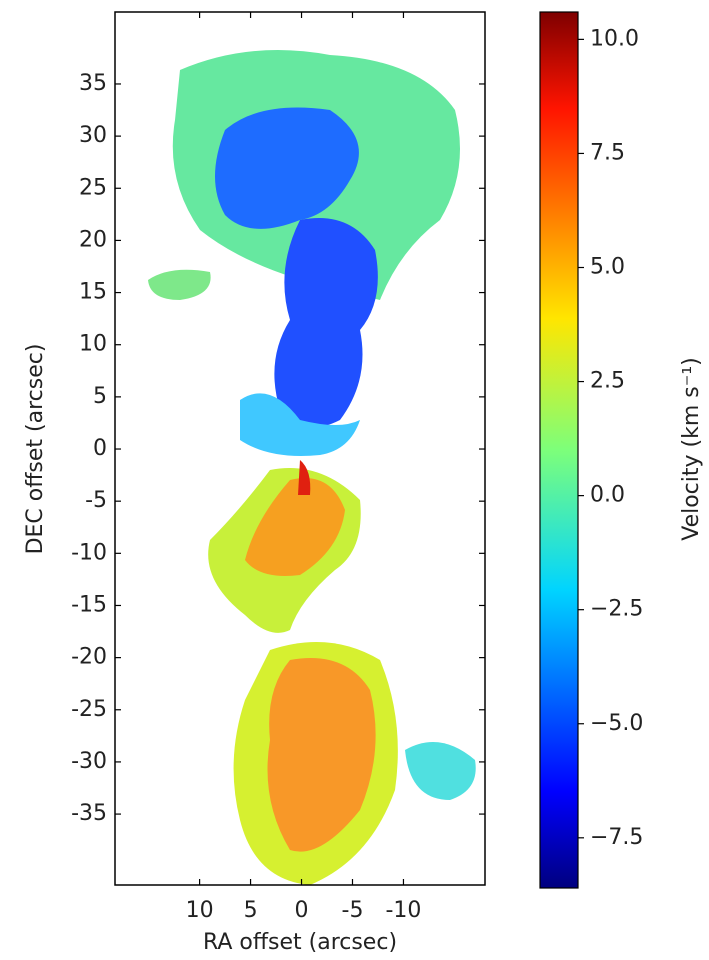 The height and width of the screenshot is (960, 709). Describe the element at coordinates (559, 450) in the screenshot. I see `colorbar` at that location.